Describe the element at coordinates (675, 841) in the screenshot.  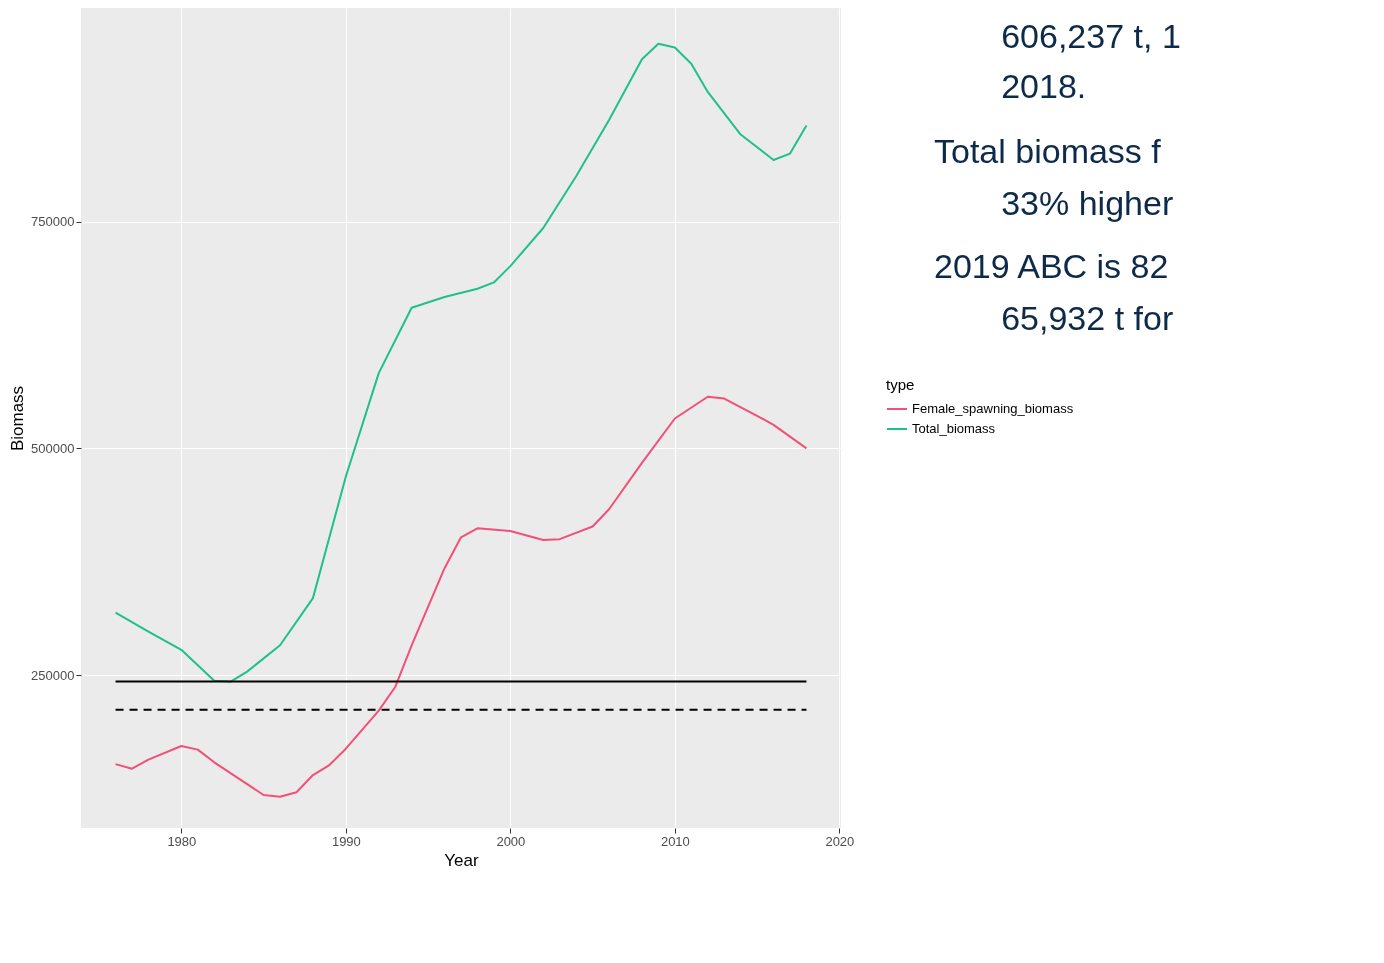
I see `x-tick-label: 2010` at that location.